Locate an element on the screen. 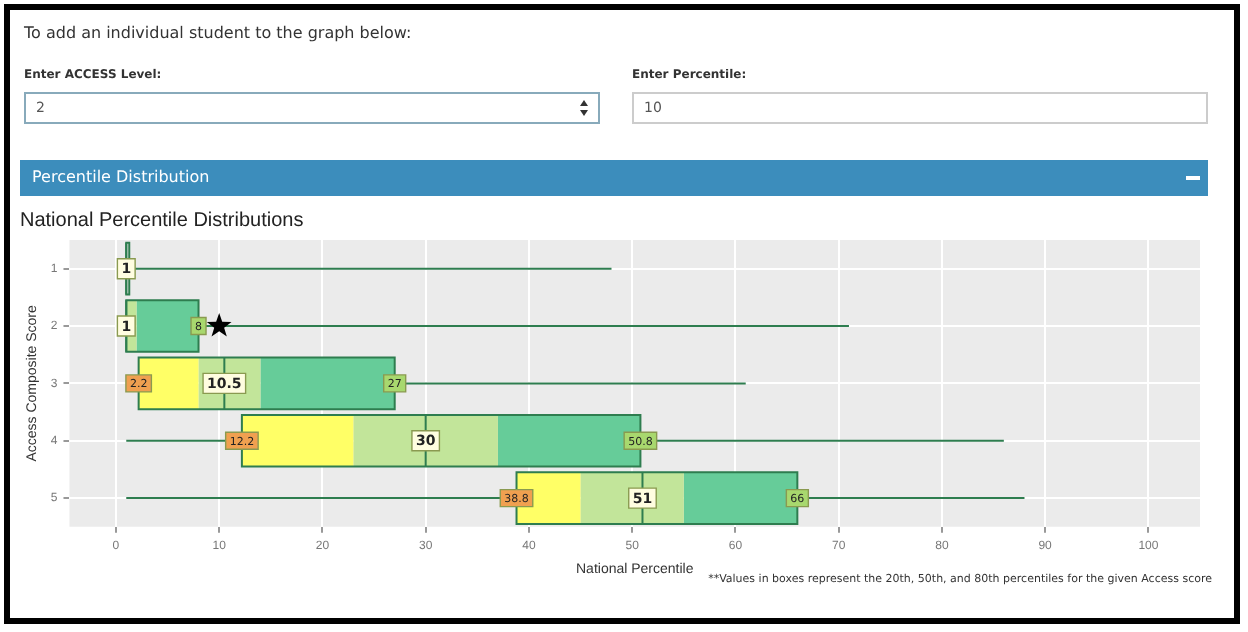 This screenshot has width=1248, height=632. bar is located at coordinates (425, 440).